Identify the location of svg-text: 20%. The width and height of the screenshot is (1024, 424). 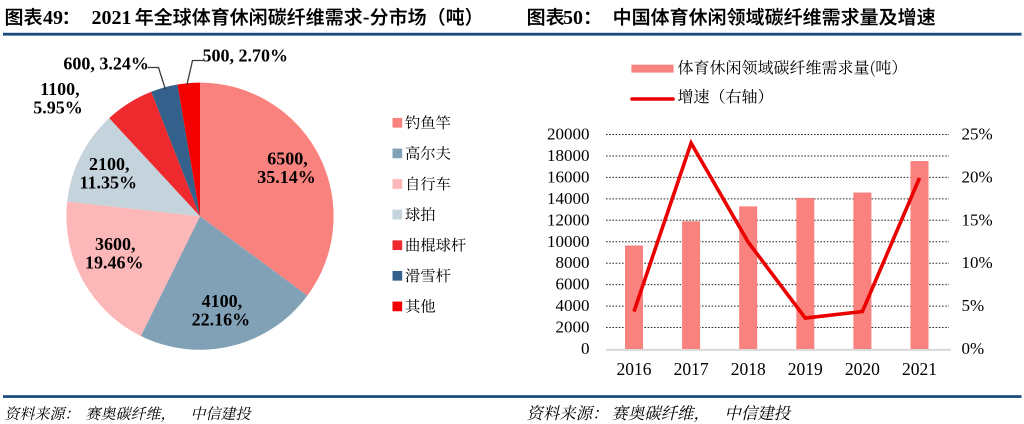
(977, 176).